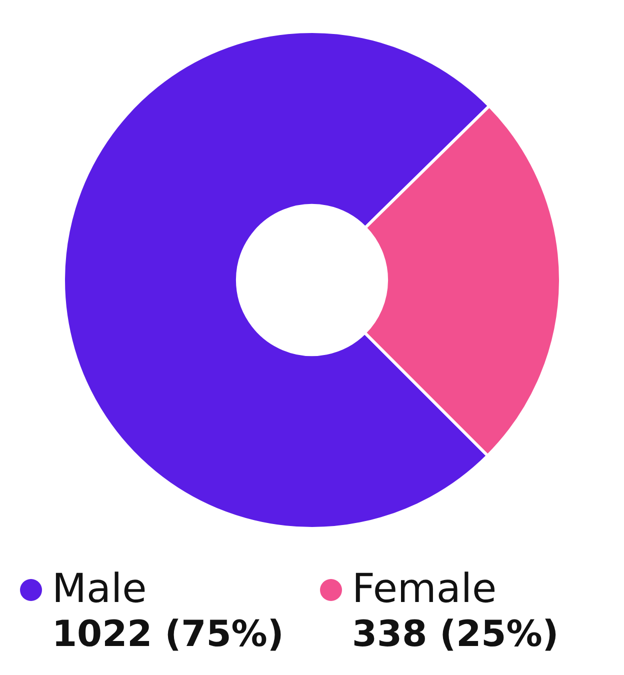 This screenshot has width=624, height=675. What do you see at coordinates (168, 635) in the screenshot?
I see `data-label: 1022 (75%)` at bounding box center [168, 635].